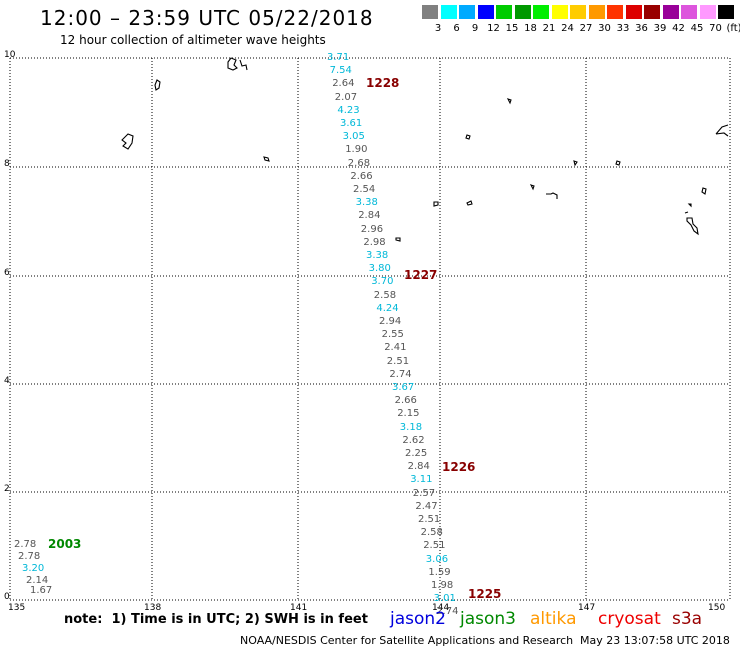  What do you see at coordinates (437, 559) in the screenshot?
I see `swh-value: 3.06` at bounding box center [437, 559].